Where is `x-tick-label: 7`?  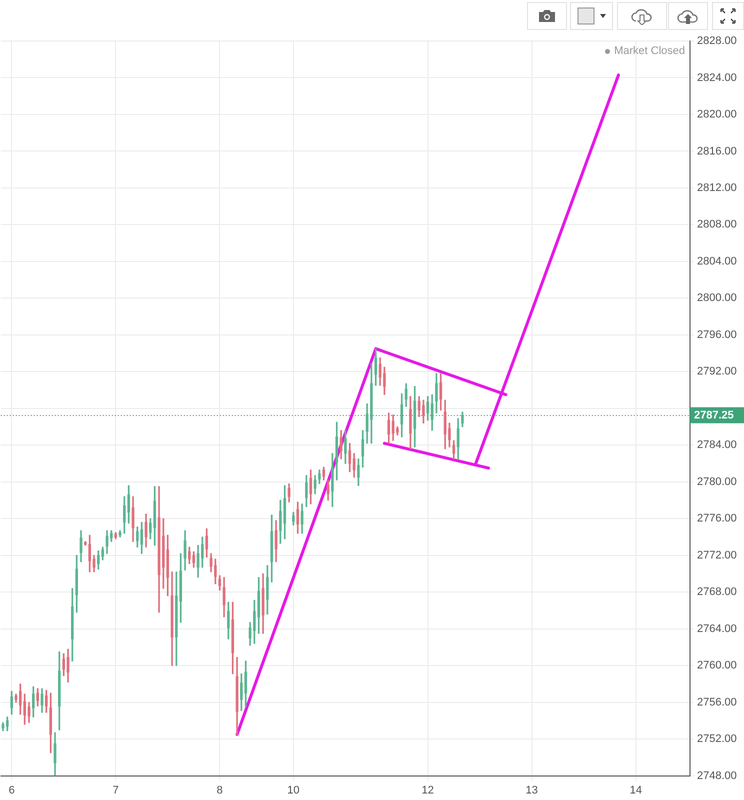
x-tick-label: 7 is located at coordinates (115, 790).